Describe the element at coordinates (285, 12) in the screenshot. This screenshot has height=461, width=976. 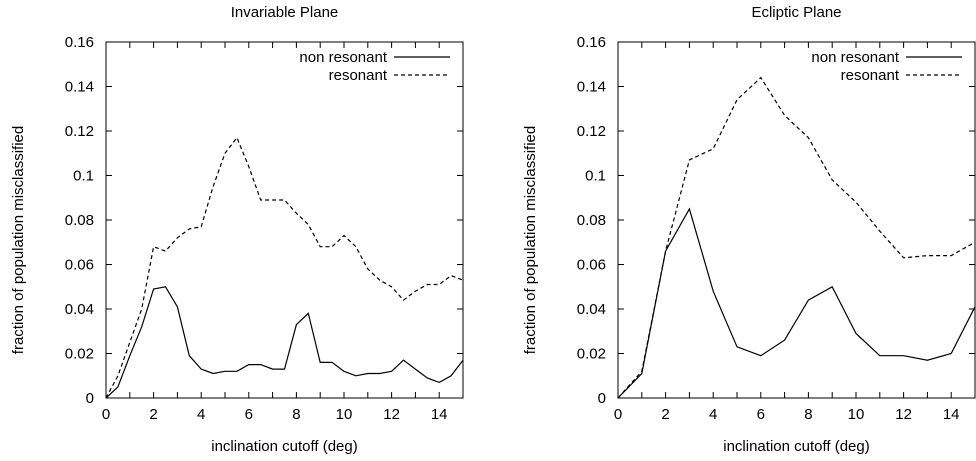
I see `chart-title: Invariable Plane` at that location.